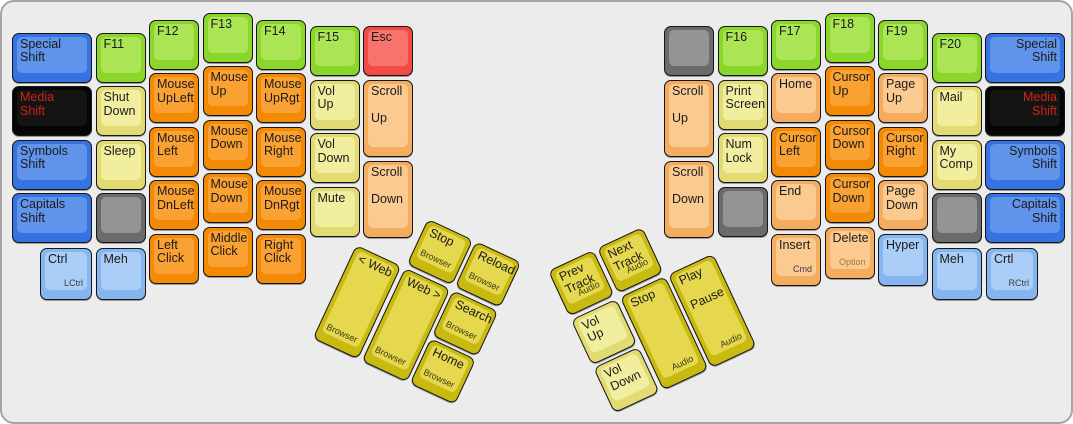 This screenshot has width=1073, height=424. What do you see at coordinates (168, 30) in the screenshot?
I see `key-label: F12` at bounding box center [168, 30].